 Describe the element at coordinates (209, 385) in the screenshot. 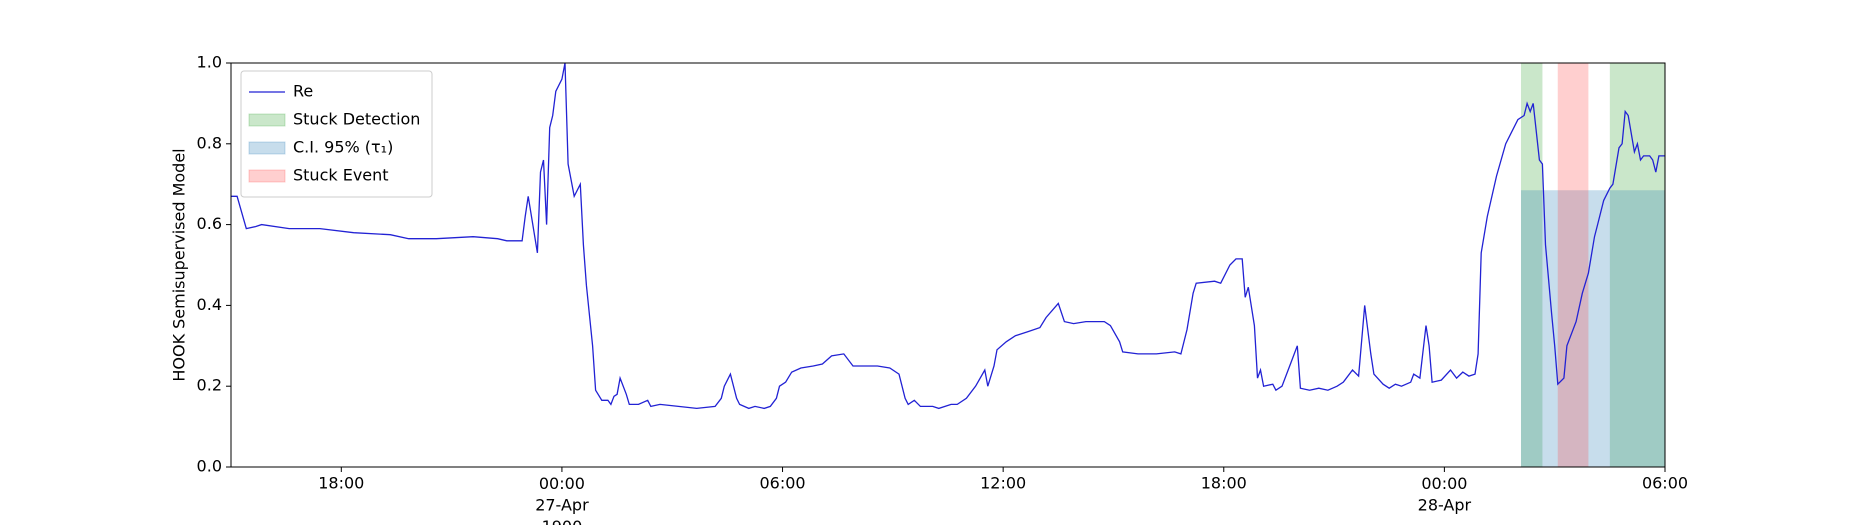

I see `y-tick-label: 0.2` at that location.